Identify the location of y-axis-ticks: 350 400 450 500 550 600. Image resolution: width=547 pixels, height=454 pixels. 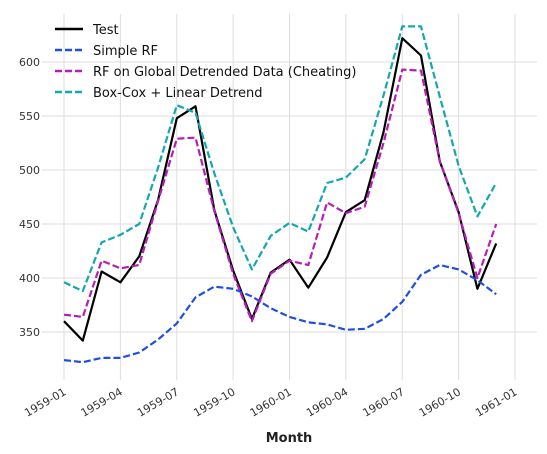
(29, 197).